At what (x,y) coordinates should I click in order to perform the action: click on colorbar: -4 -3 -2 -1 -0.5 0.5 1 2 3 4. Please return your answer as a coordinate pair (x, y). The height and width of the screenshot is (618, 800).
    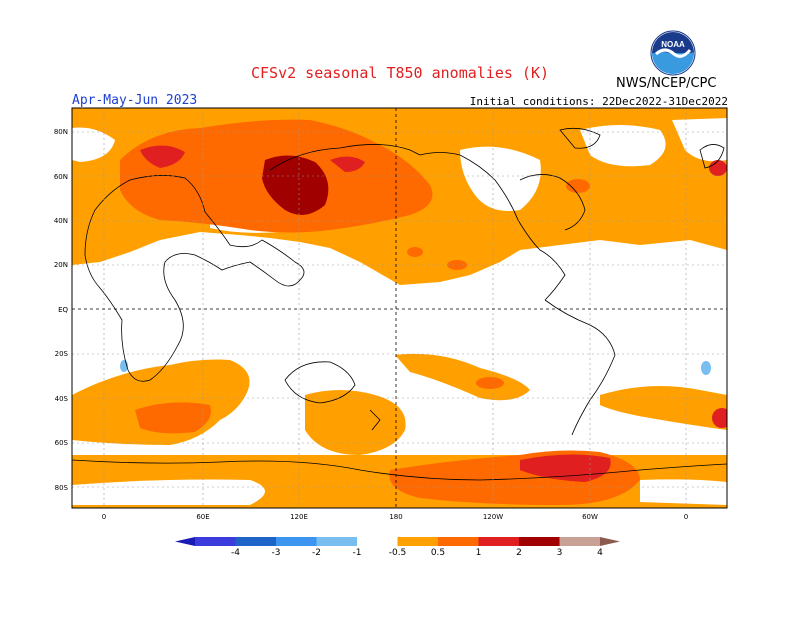
    Looking at the image, I should click on (397, 547).